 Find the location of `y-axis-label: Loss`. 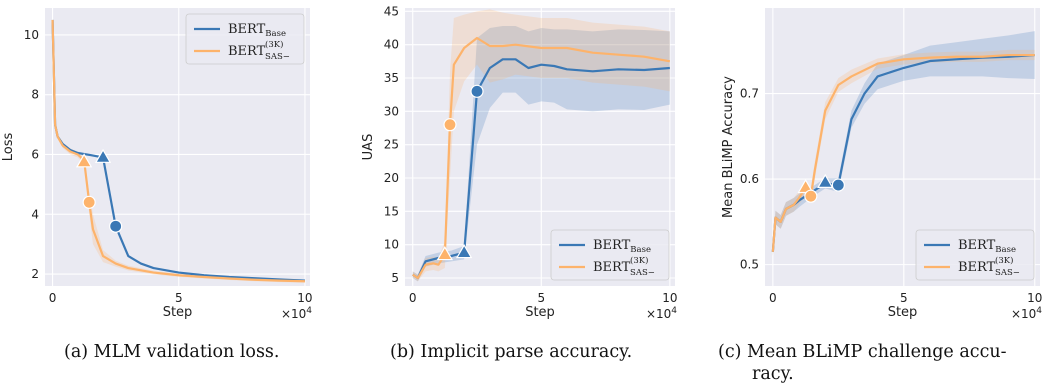

y-axis-label: Loss is located at coordinates (8, 147).